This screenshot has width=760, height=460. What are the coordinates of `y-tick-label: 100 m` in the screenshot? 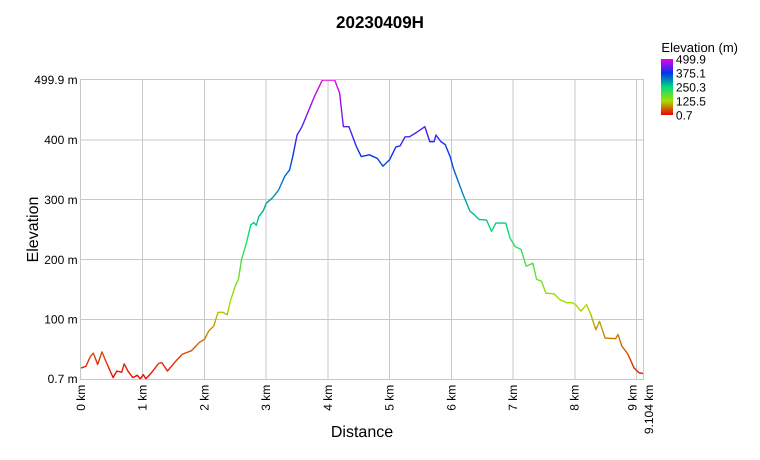 It's located at (61, 319).